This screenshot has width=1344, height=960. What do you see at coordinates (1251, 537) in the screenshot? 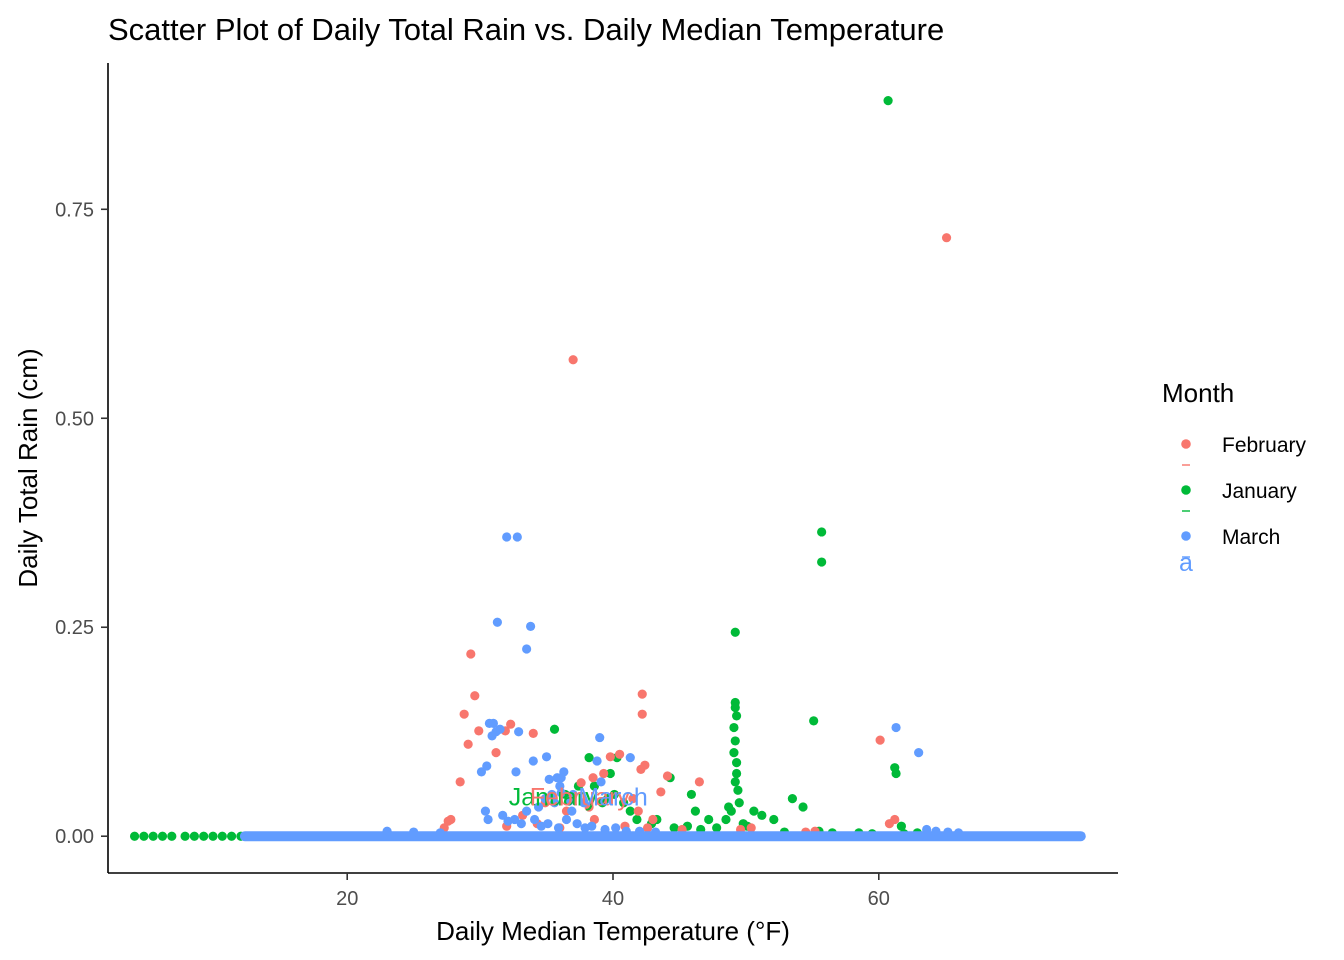
I see `legend-label: March` at bounding box center [1251, 537].